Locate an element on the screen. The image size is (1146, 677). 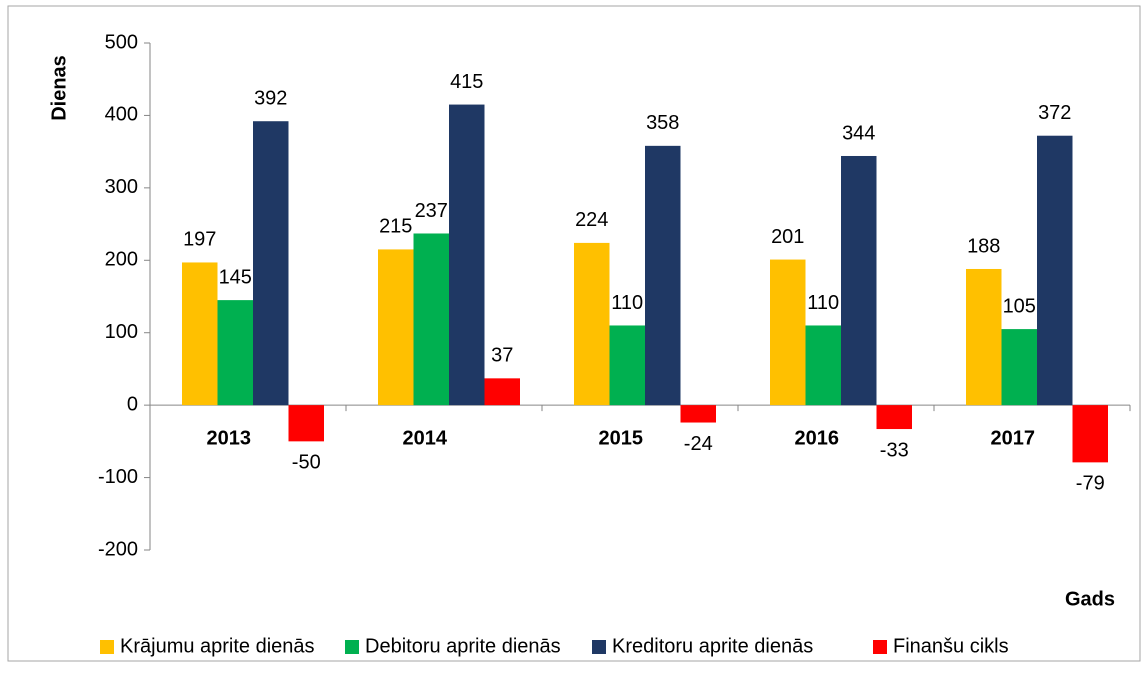
legend-label: Debitoru aprite dienās is located at coordinates (463, 646).